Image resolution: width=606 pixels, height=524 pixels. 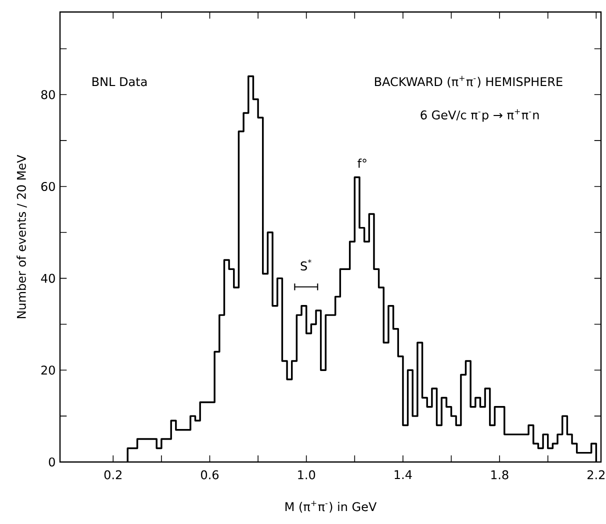 I want to click on x-tick-label: 0.6, so click(x=210, y=475).